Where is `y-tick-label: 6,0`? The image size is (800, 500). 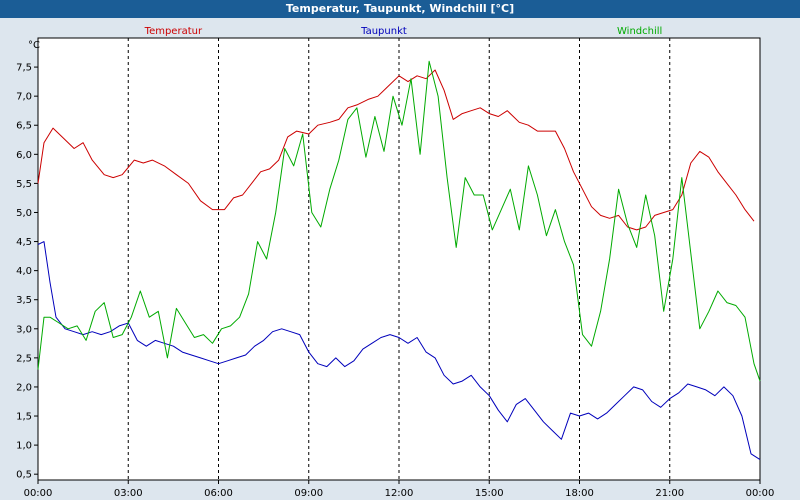
y-tick-label: 6,0 is located at coordinates (24, 155).